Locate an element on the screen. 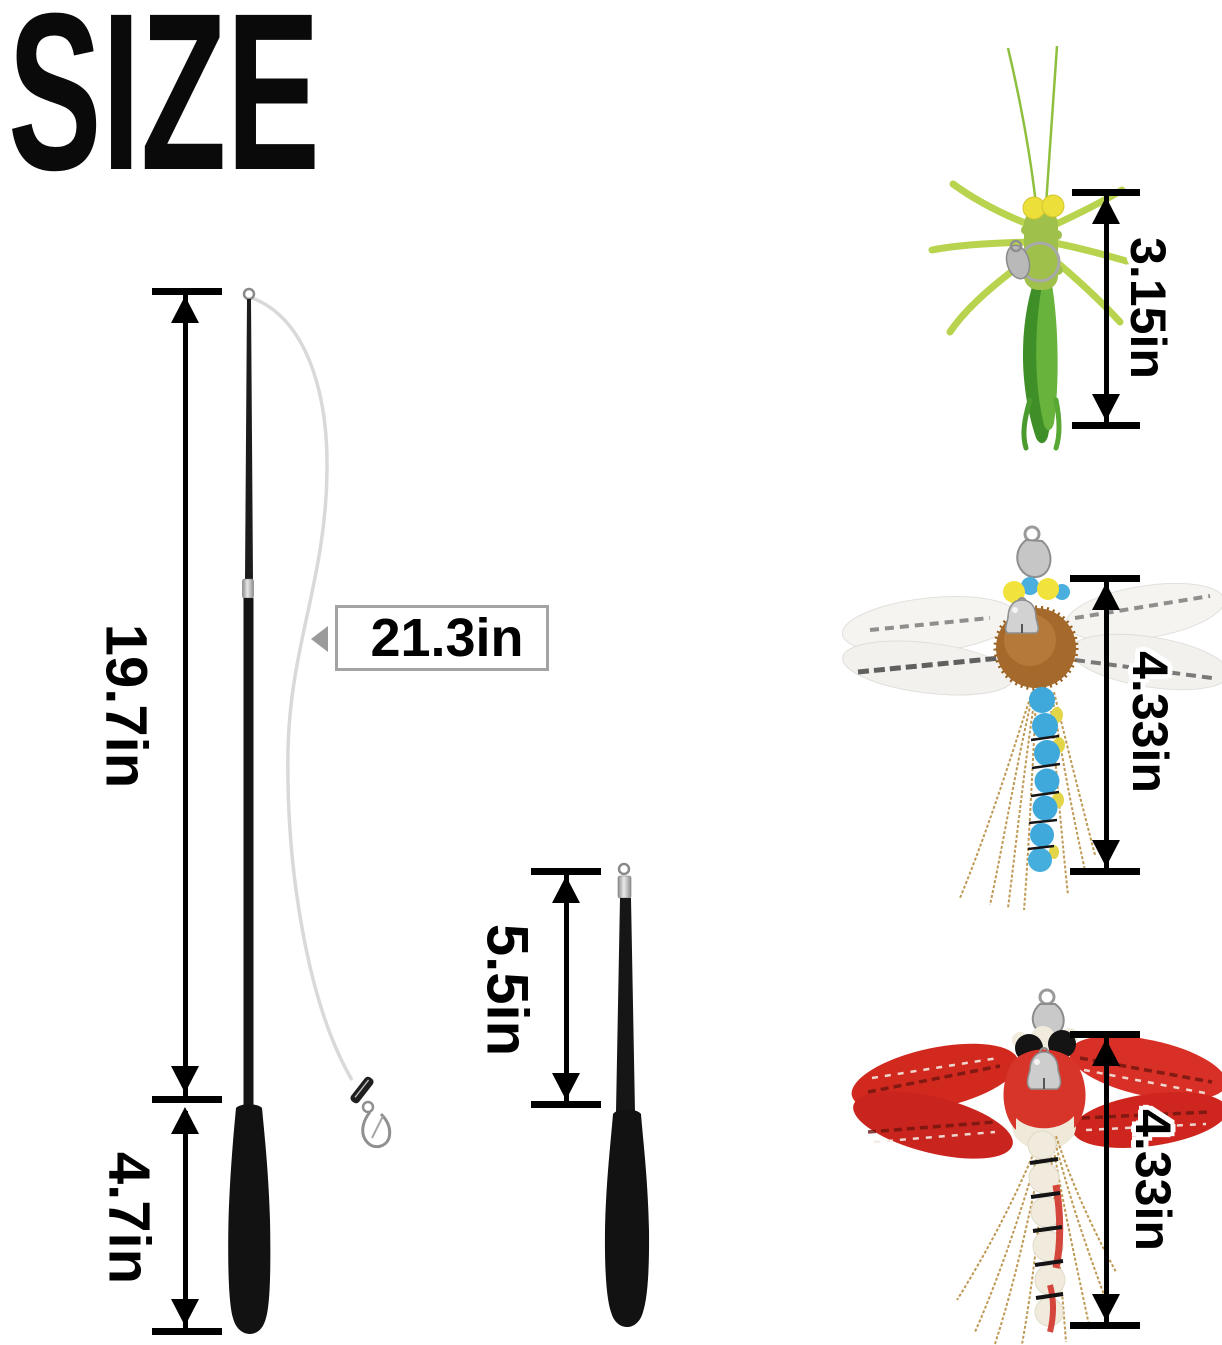 The image size is (1222, 1345). bell-icon is located at coordinates (1022, 615).